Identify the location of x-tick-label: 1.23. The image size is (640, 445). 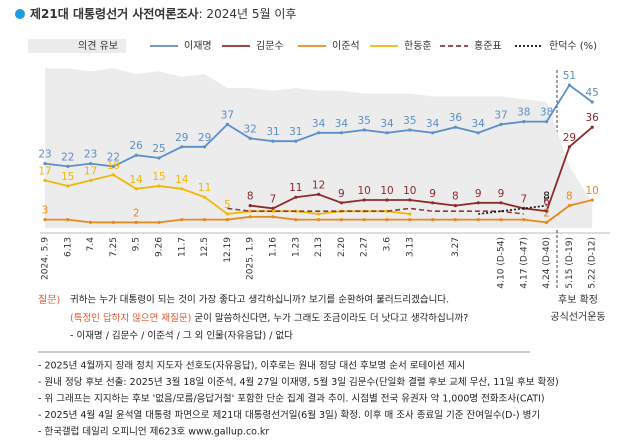
(296, 247).